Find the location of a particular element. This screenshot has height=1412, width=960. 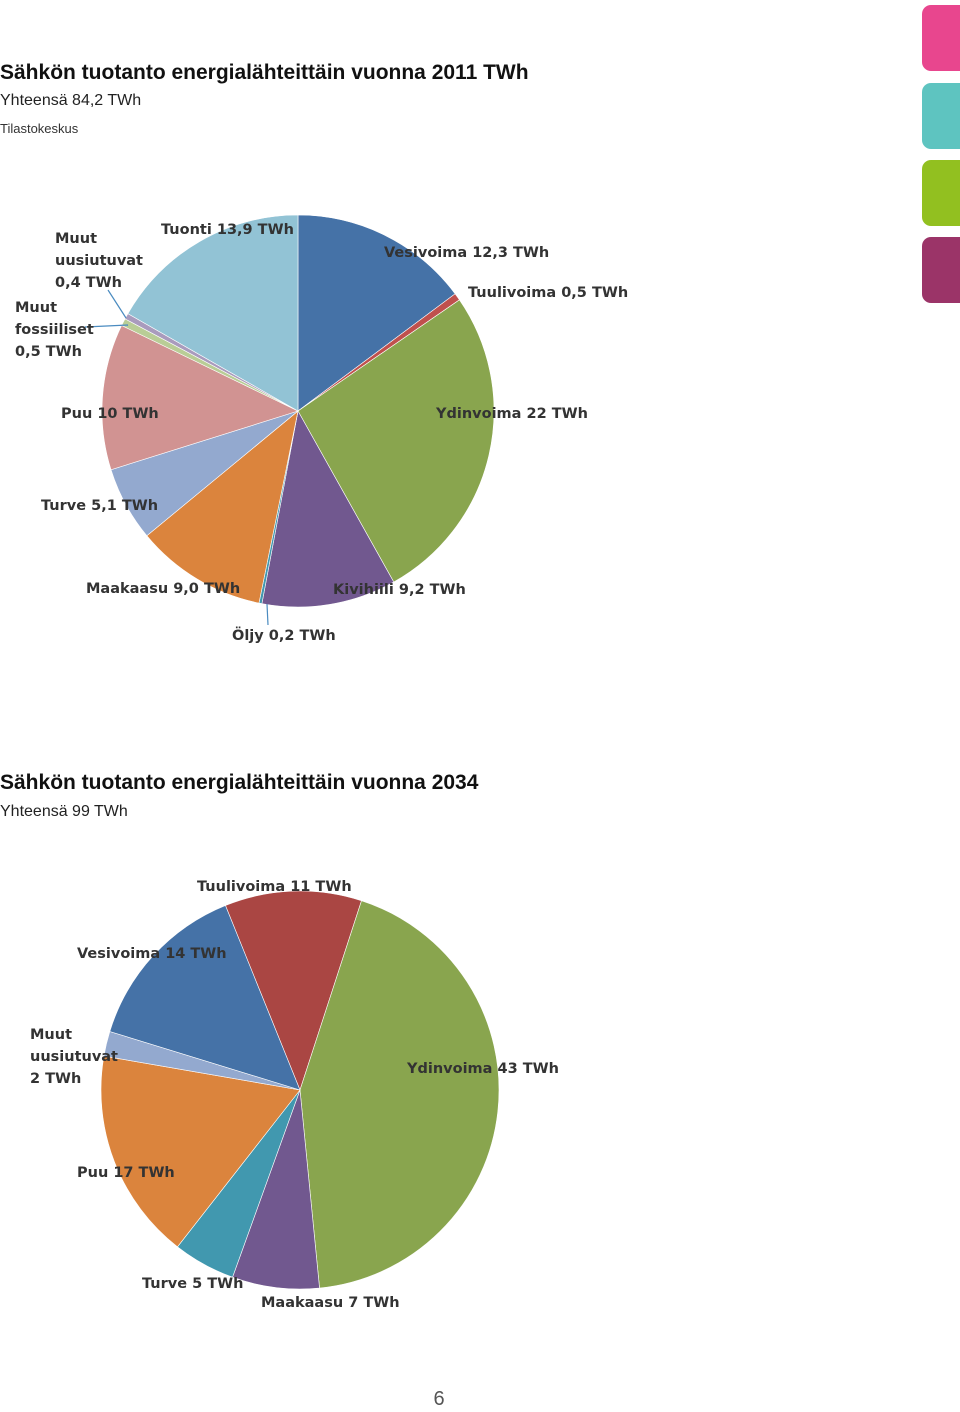

data-label-puu-0: Puu 10 TWh is located at coordinates (110, 414).